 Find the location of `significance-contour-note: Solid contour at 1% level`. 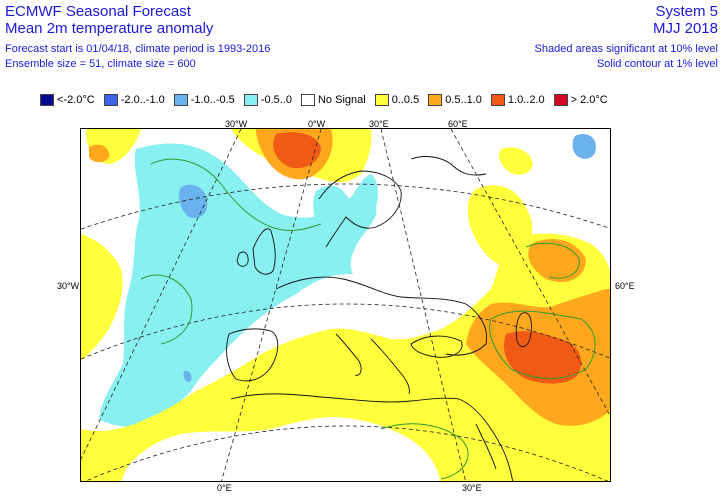

significance-contour-note: Solid contour at 1% level is located at coordinates (657, 64).